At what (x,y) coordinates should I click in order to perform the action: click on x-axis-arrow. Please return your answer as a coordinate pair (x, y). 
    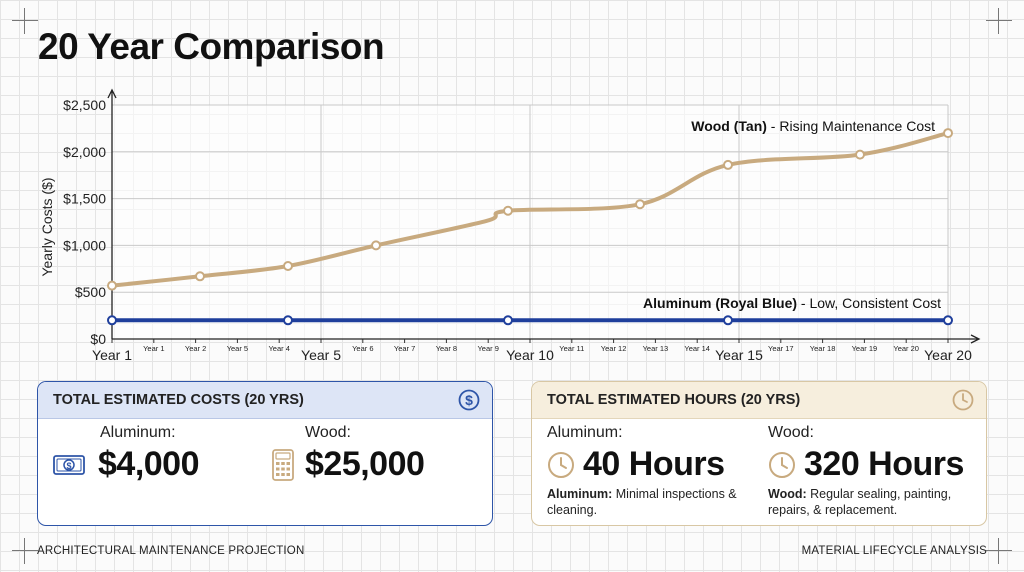
    Looking at the image, I should click on (975, 339).